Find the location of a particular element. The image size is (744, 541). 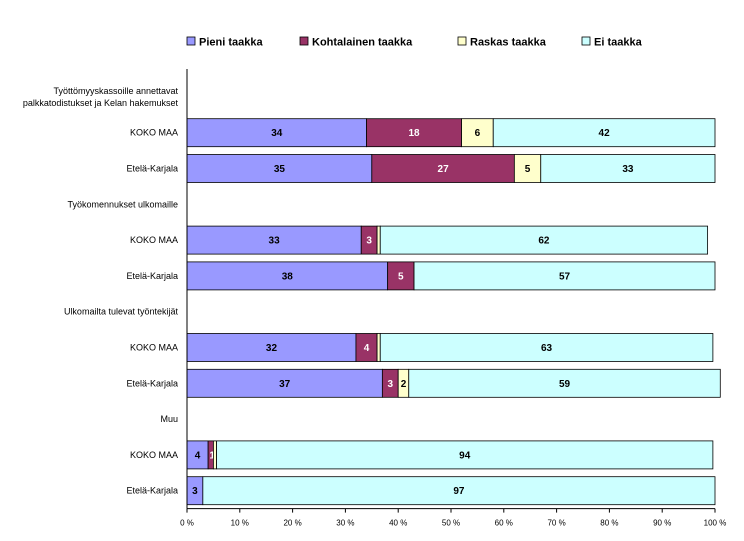

x-tick-label: 0 % is located at coordinates (187, 523).